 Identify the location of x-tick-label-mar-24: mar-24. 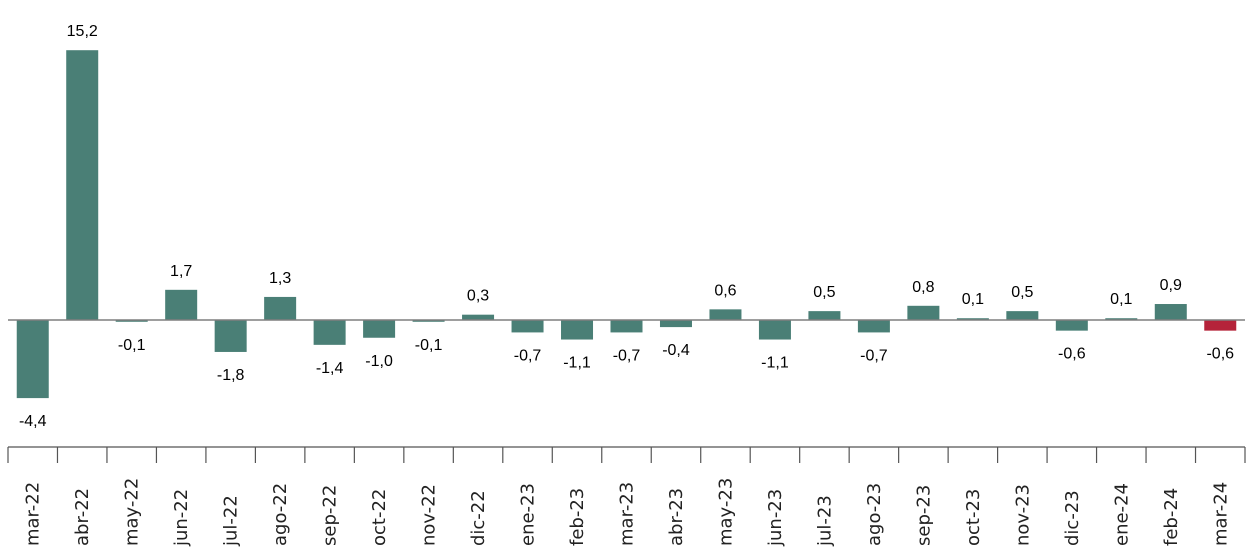
(1220, 514).